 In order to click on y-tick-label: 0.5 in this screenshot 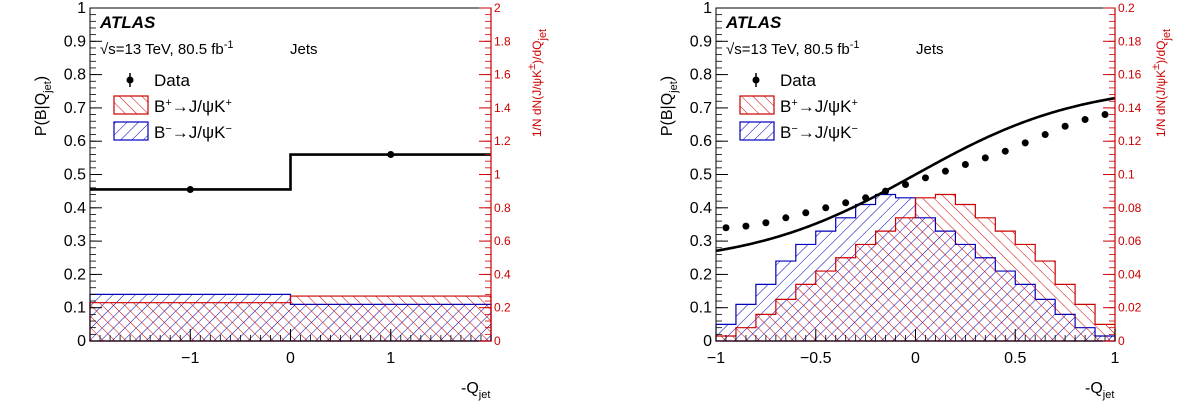, I will do `click(701, 175)`.